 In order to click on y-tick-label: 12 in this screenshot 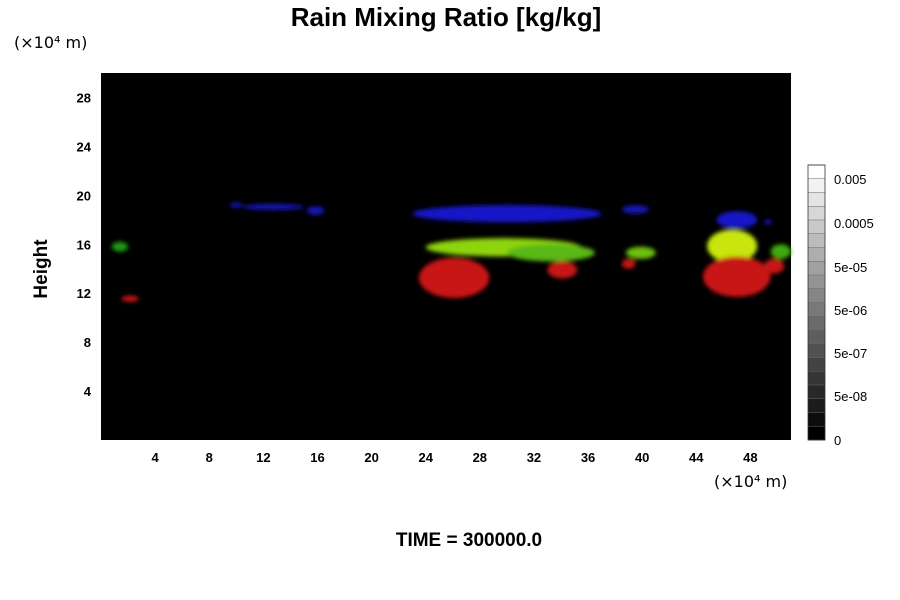, I will do `click(84, 293)`.